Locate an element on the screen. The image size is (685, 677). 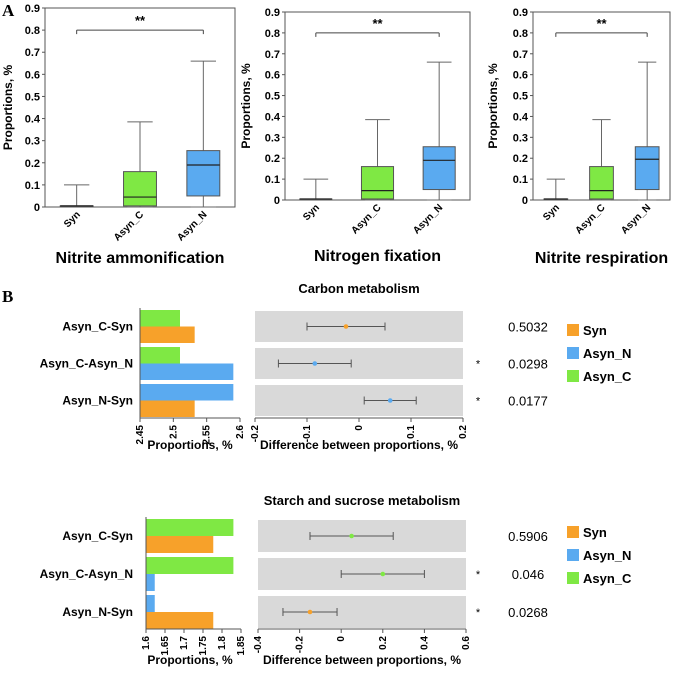
legend-label: Syn is located at coordinates (595, 330).